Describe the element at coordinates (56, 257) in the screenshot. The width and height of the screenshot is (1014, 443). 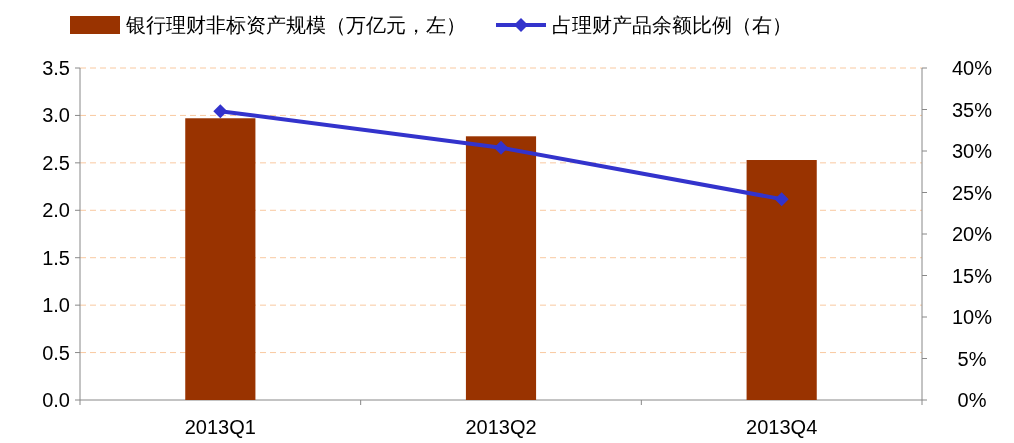
I see `y-tick-label: 1.5` at that location.